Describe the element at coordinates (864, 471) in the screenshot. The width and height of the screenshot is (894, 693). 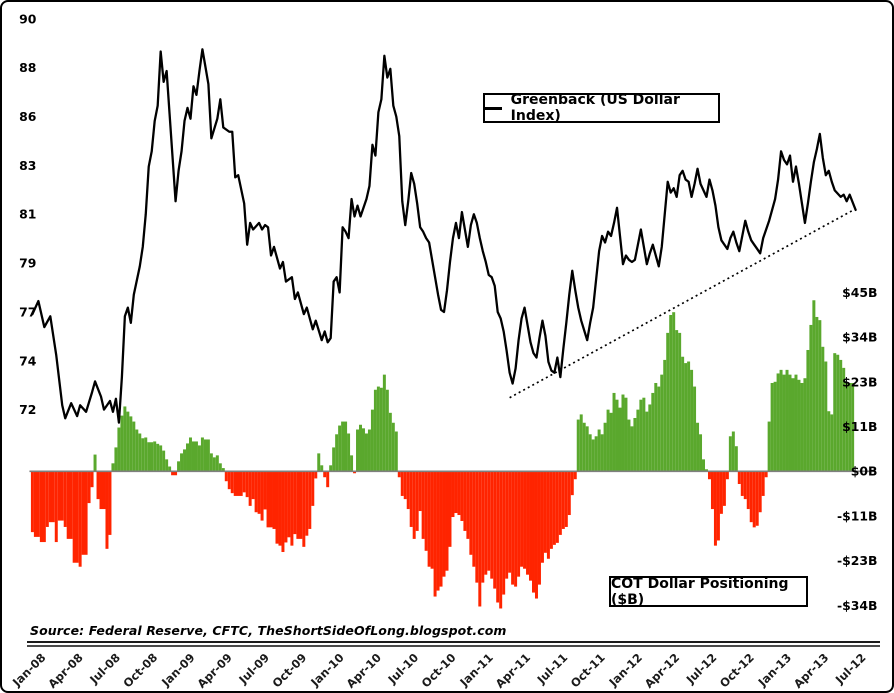
I see `right-axis-tick: $0B` at that location.